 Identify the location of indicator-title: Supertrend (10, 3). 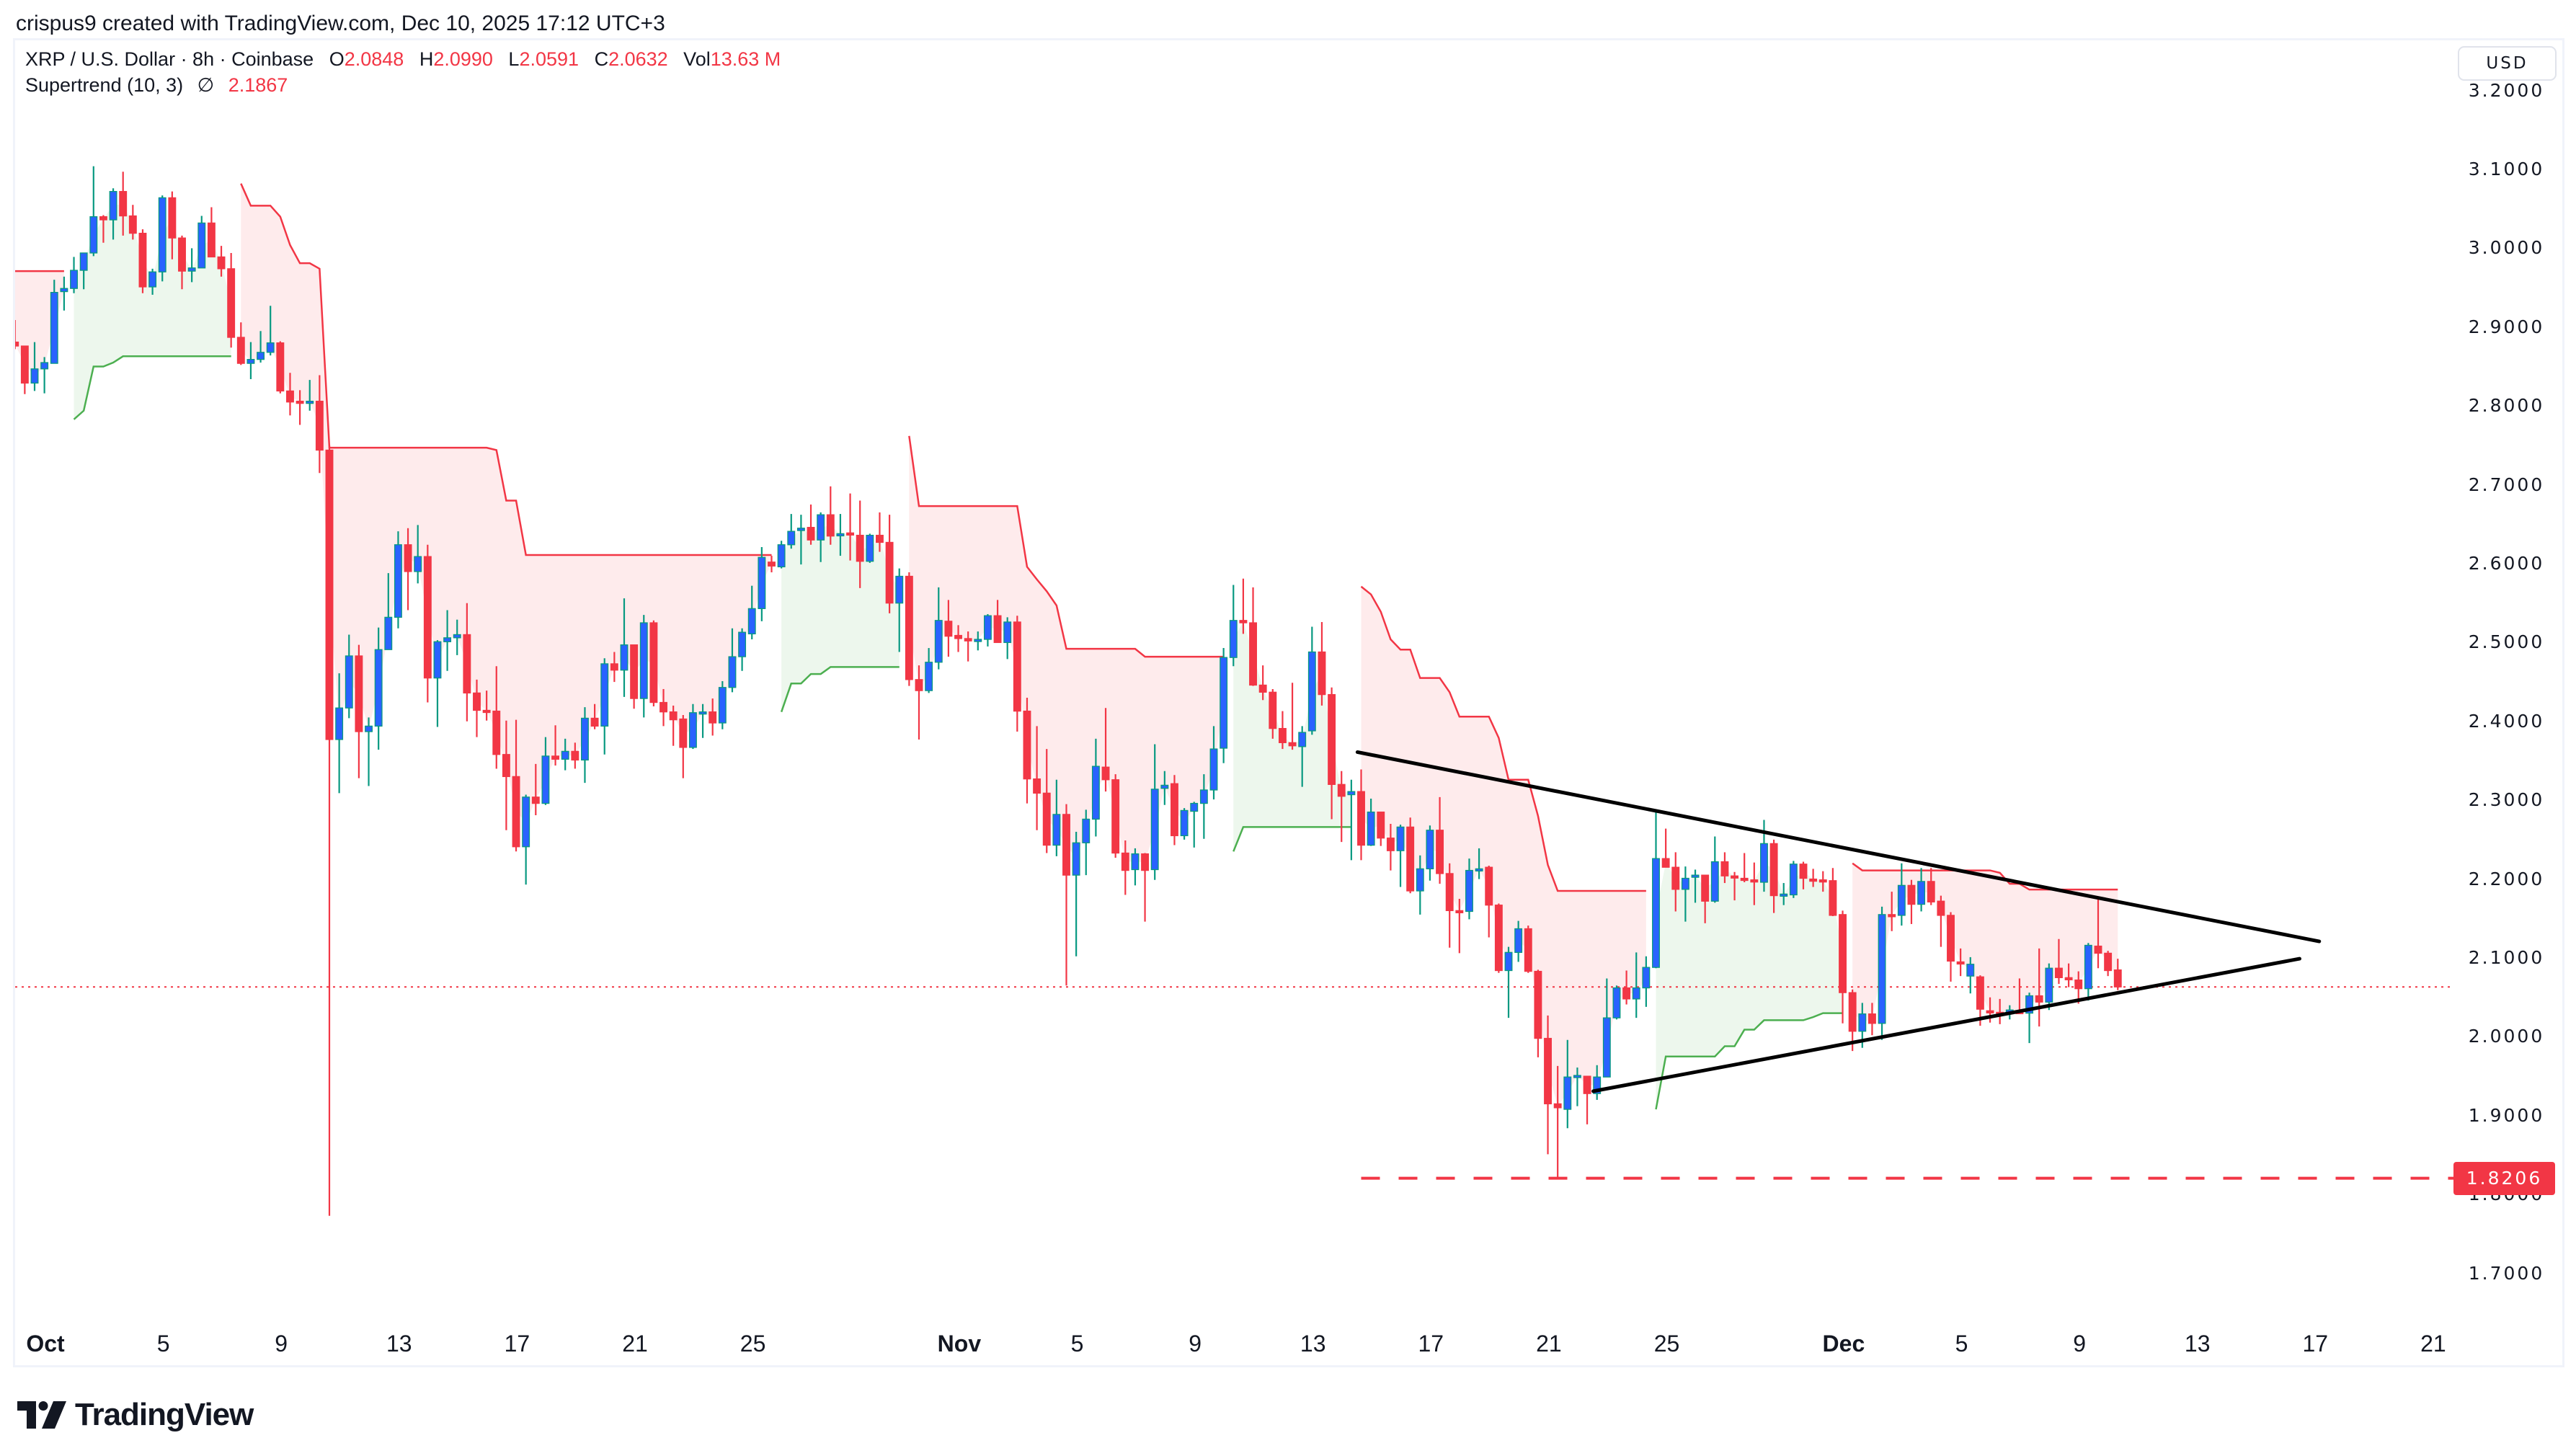
(104, 85).